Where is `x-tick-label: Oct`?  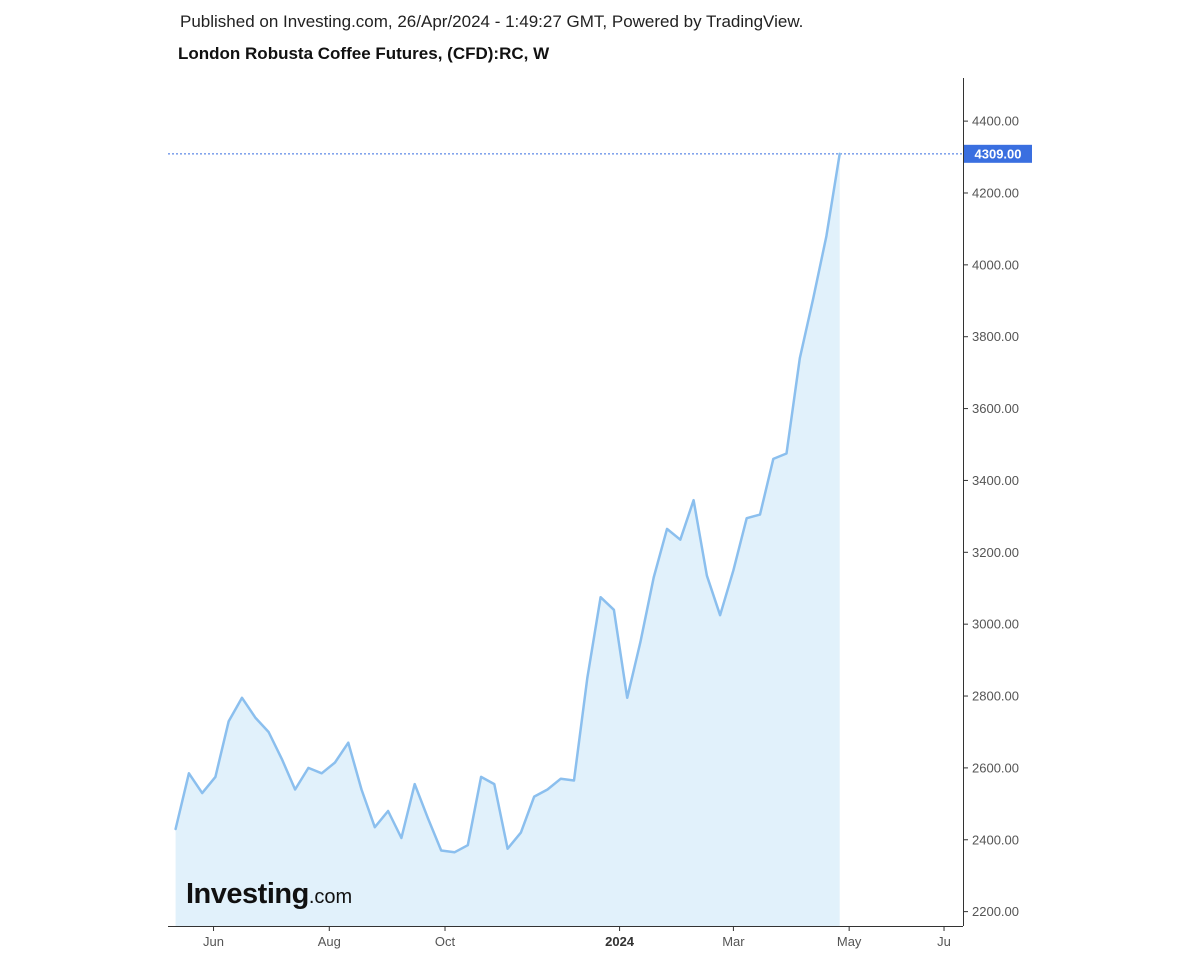
x-tick-label: Oct is located at coordinates (445, 941).